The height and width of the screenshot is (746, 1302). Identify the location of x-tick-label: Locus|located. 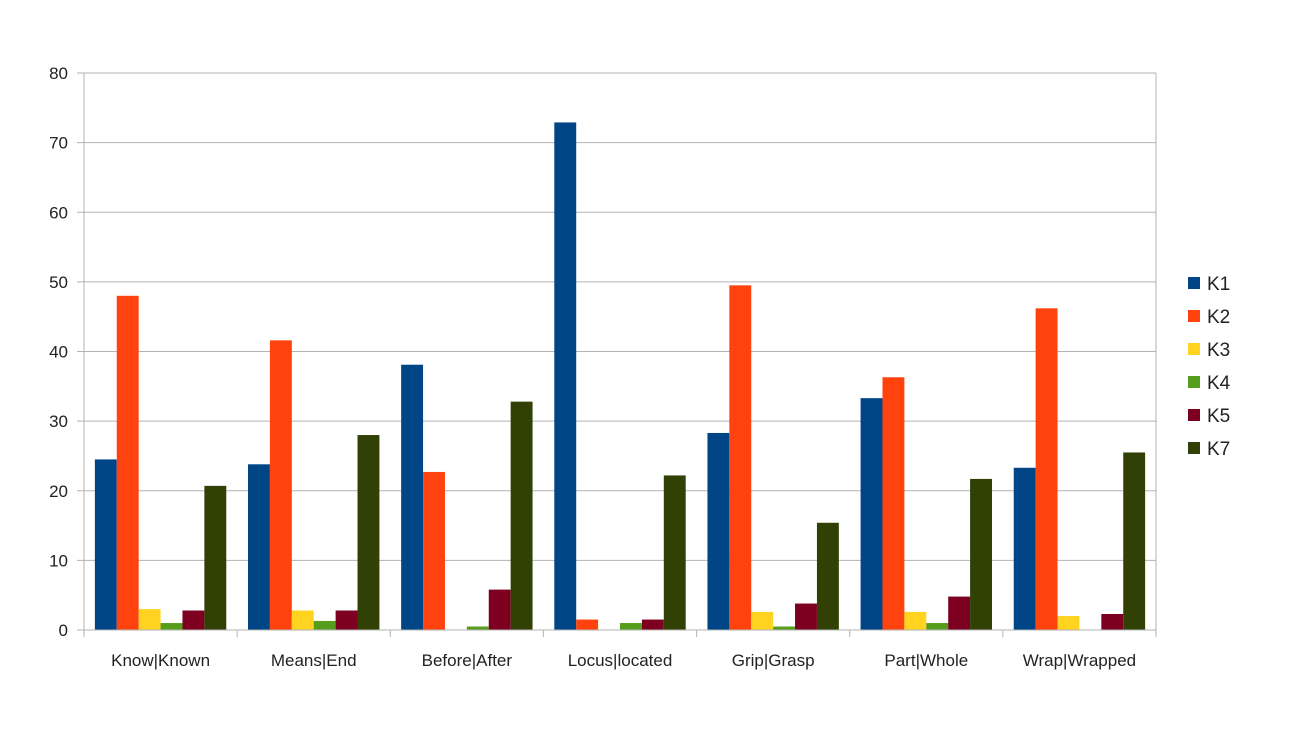
(620, 660).